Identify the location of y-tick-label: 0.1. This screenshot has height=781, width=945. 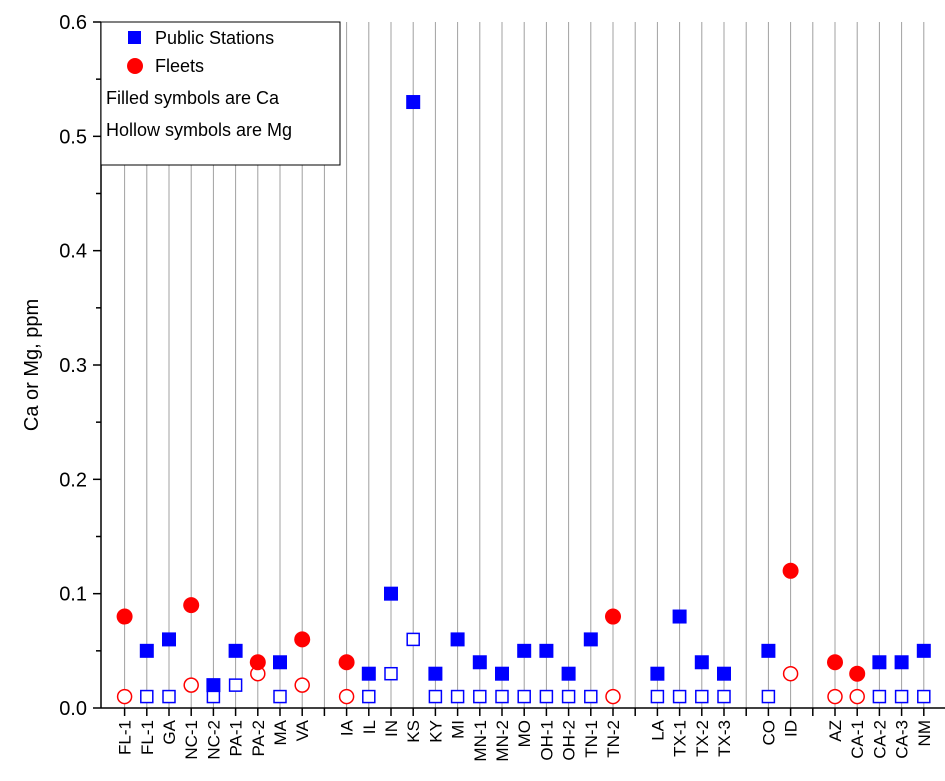
(73, 595).